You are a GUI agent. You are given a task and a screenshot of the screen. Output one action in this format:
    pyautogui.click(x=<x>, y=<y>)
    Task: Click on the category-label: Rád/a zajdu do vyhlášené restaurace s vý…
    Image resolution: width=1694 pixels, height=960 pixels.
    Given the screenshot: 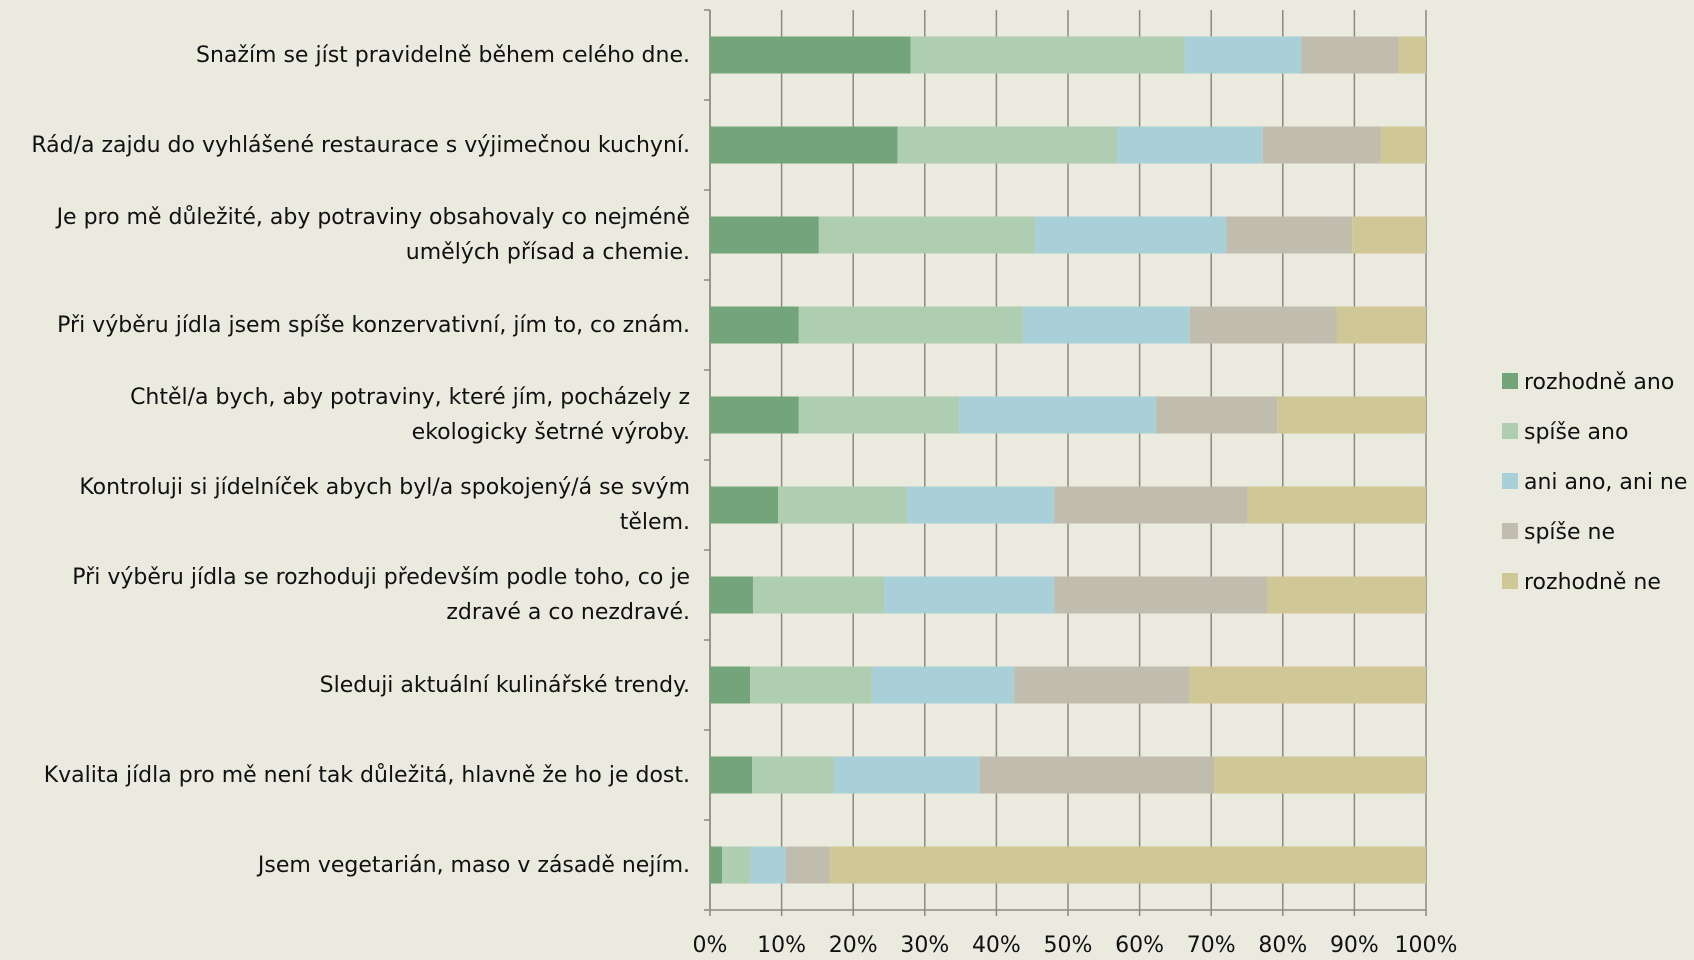 What is the action you would take?
    pyautogui.click(x=360, y=145)
    